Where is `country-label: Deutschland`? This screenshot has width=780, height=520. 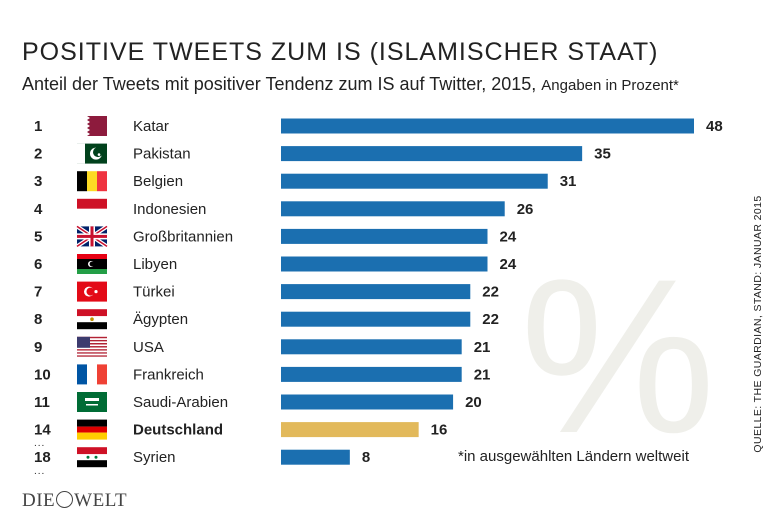 country-label: Deutschland is located at coordinates (178, 430).